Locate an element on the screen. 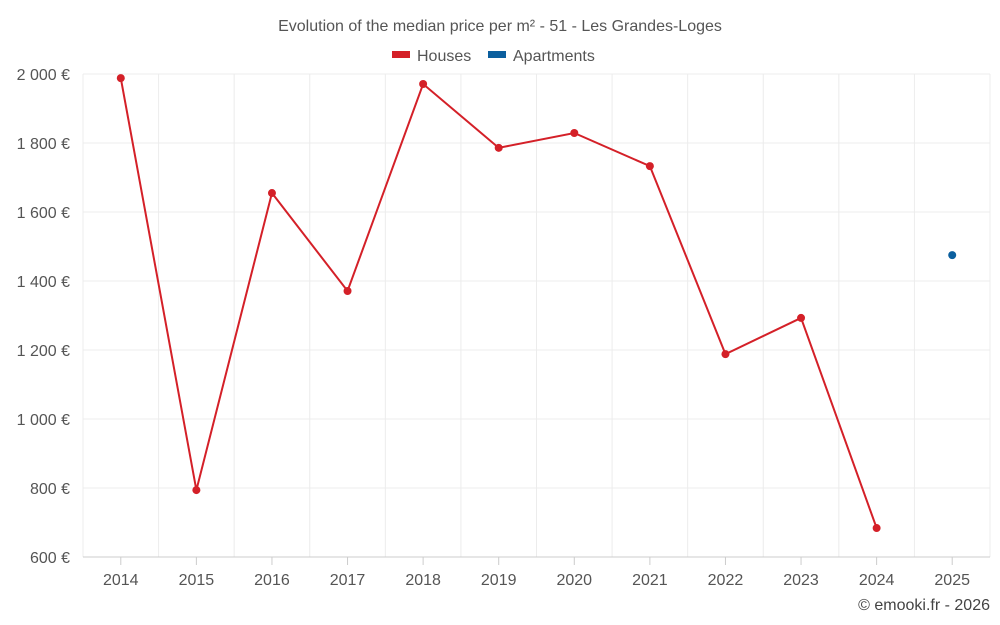 The image size is (1000, 625). data-point-apartments is located at coordinates (952, 255).